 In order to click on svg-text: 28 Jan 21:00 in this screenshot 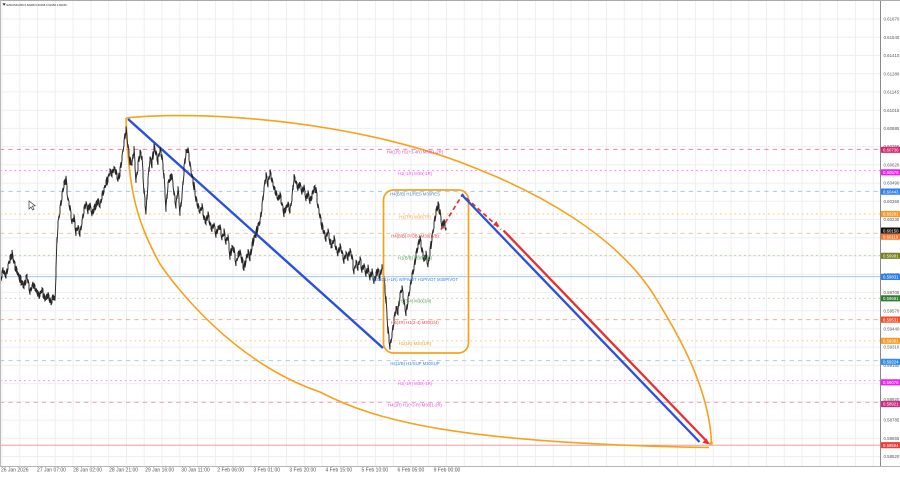, I will do `click(123, 470)`.